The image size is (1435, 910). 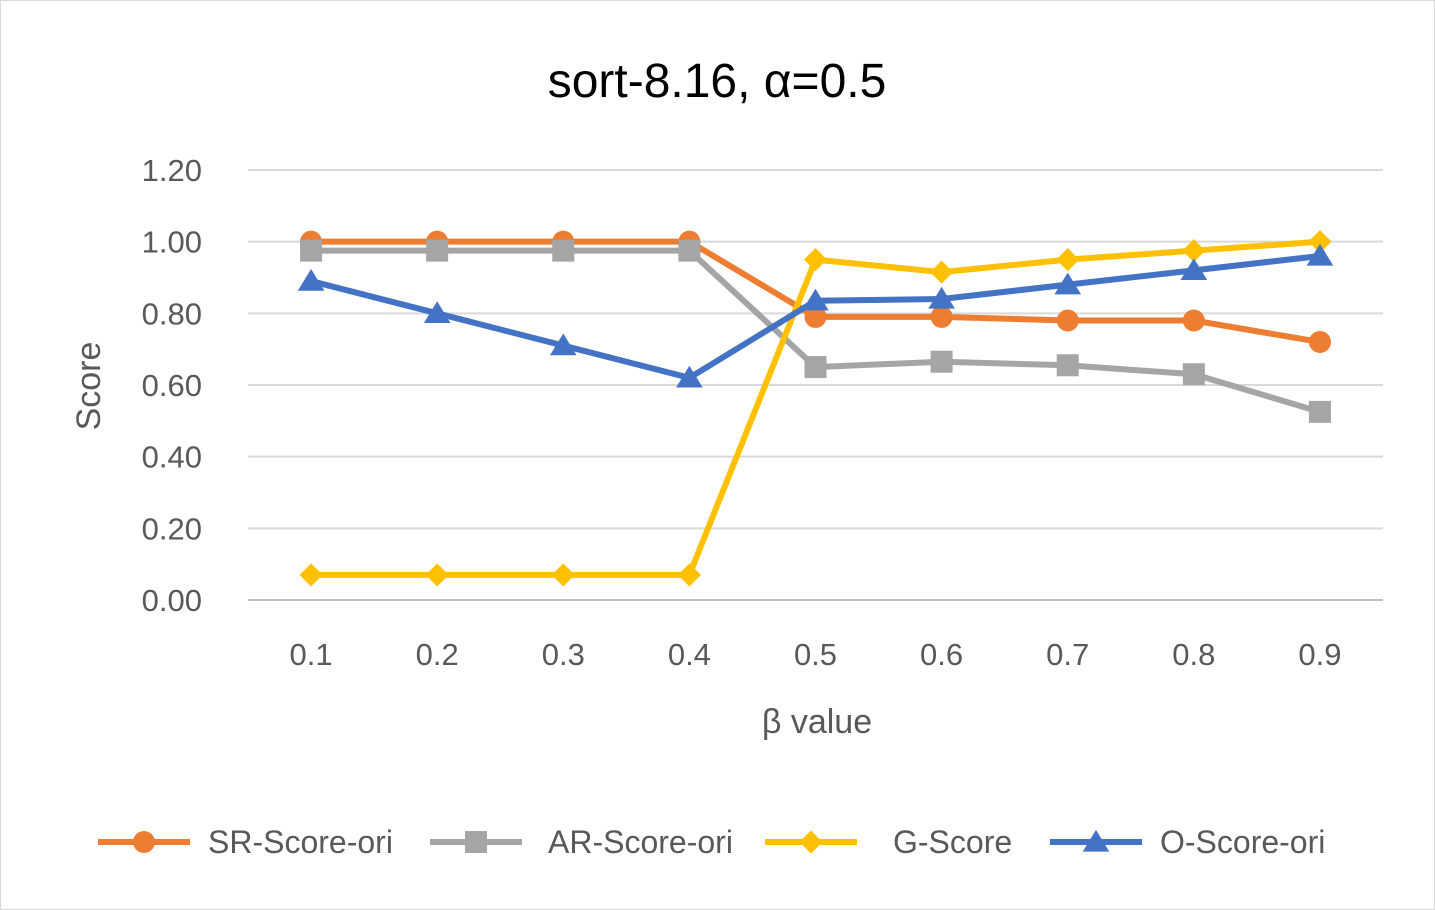 I want to click on x-tick-label: 0.9, so click(x=1319, y=654).